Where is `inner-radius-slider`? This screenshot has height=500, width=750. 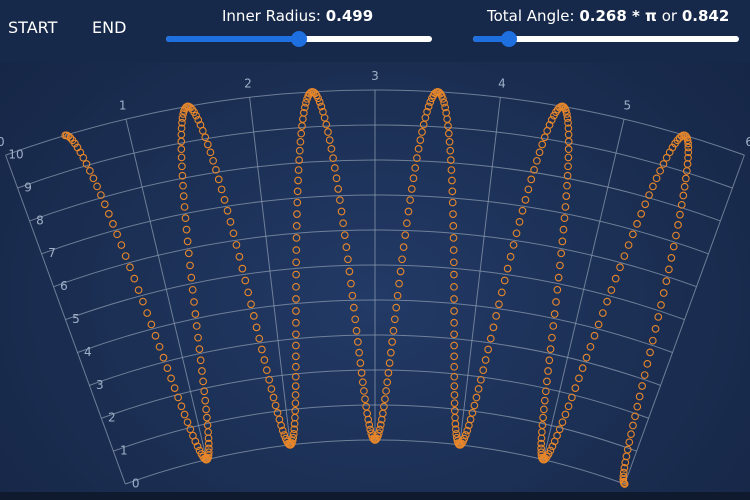 inner-radius-slider is located at coordinates (299, 39).